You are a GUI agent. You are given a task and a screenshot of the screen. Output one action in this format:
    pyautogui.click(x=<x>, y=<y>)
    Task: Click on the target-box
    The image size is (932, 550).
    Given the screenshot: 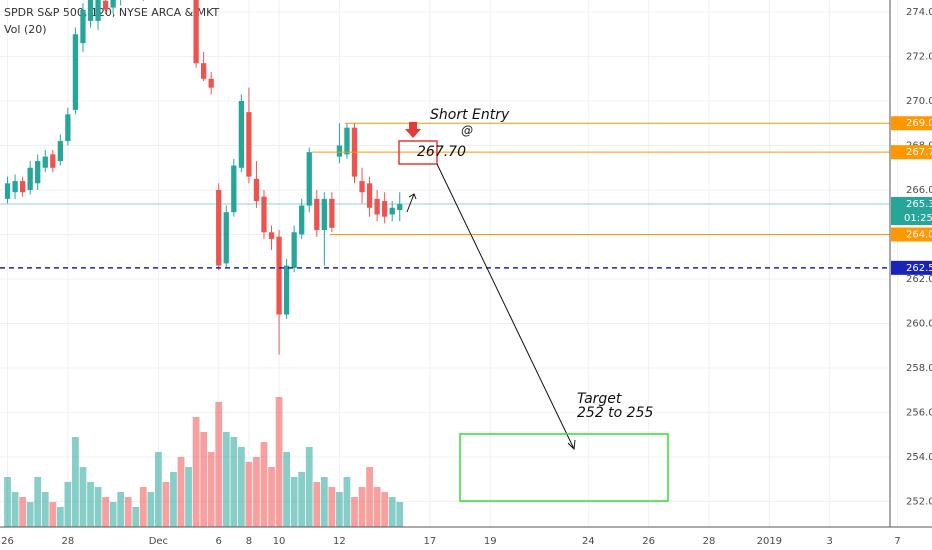 What is the action you would take?
    pyautogui.click(x=564, y=467)
    